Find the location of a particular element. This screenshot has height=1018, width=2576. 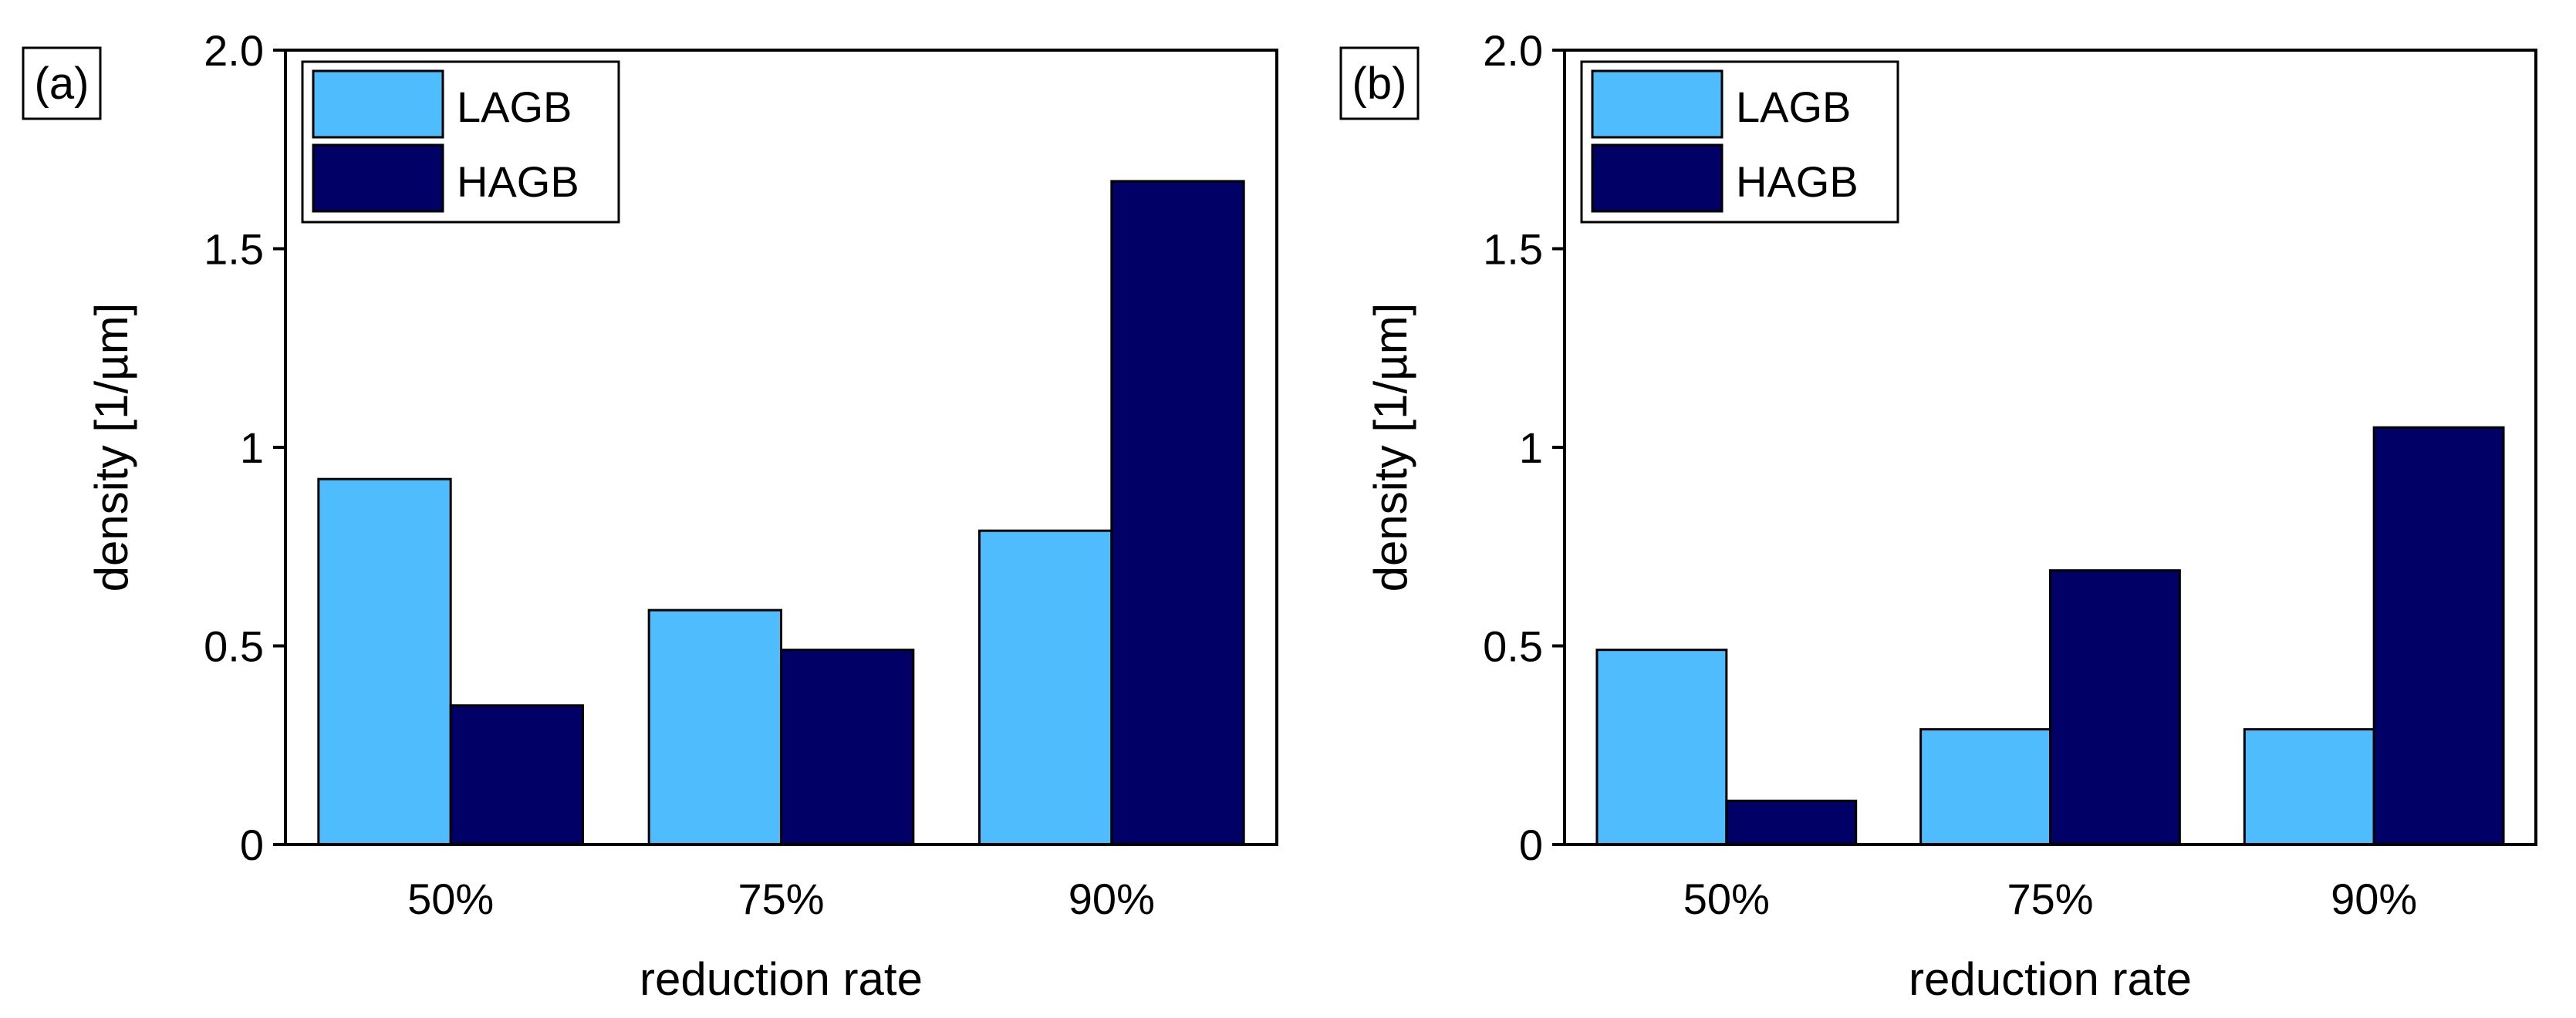

panel-label-text: (b) is located at coordinates (1379, 84).